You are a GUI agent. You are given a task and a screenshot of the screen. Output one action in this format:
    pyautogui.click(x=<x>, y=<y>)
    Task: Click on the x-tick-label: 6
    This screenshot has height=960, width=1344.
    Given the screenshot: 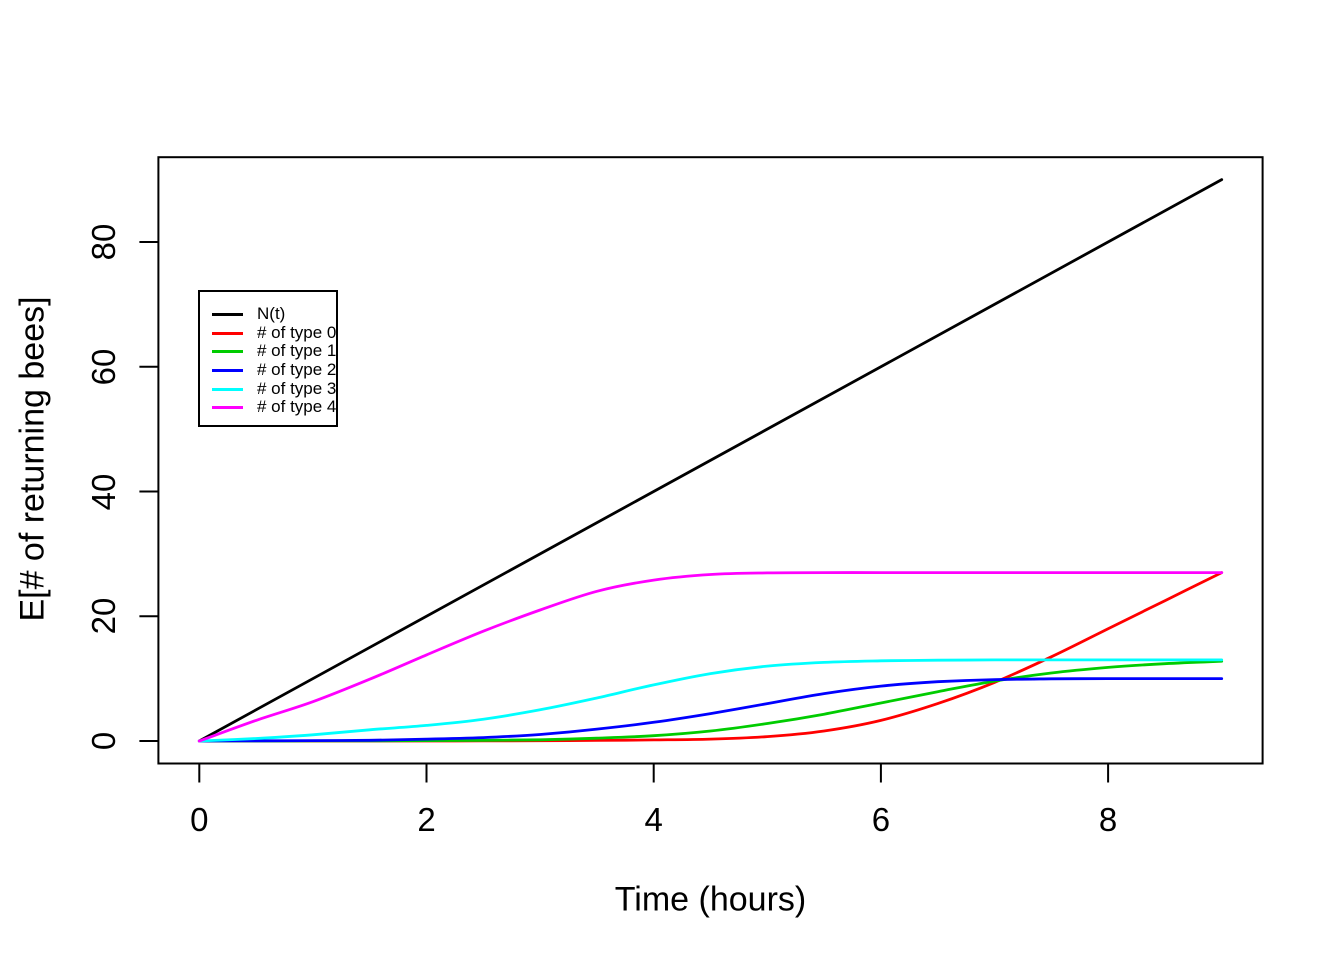 What is the action you would take?
    pyautogui.click(x=881, y=819)
    